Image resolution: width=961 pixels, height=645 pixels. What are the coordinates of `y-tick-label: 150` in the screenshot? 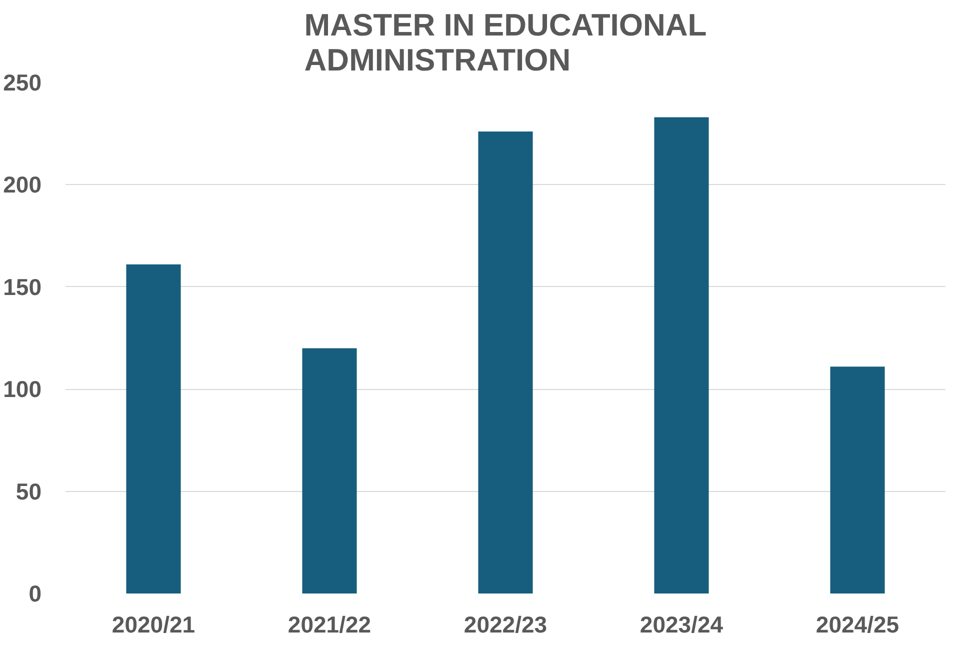 It's located at (22, 287).